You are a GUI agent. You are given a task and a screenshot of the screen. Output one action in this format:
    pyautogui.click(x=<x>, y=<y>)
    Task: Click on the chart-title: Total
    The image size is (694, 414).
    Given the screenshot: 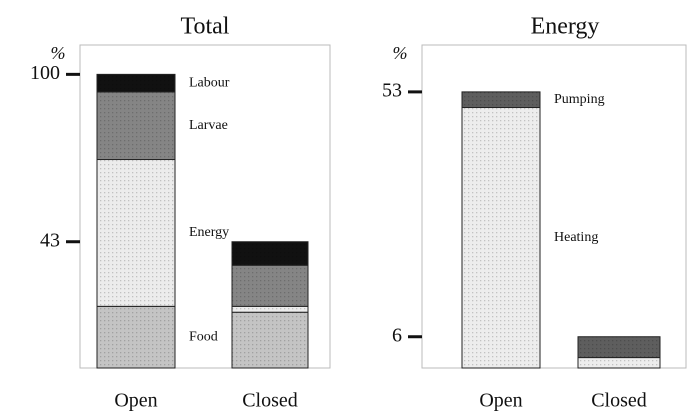 What is the action you would take?
    pyautogui.click(x=205, y=27)
    